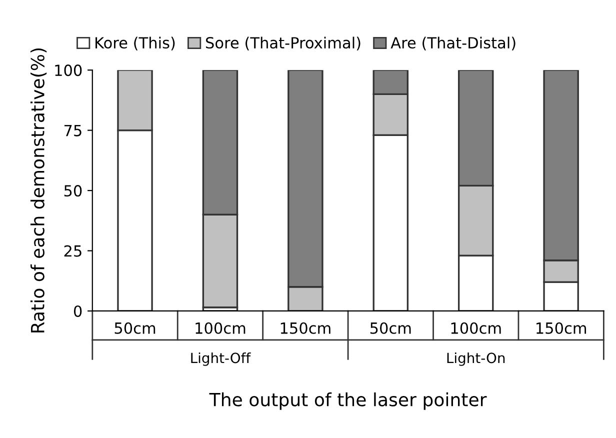  Describe the element at coordinates (38, 190) in the screenshot. I see `y-axis-title: Ratio of each demonstrative(%)` at that location.